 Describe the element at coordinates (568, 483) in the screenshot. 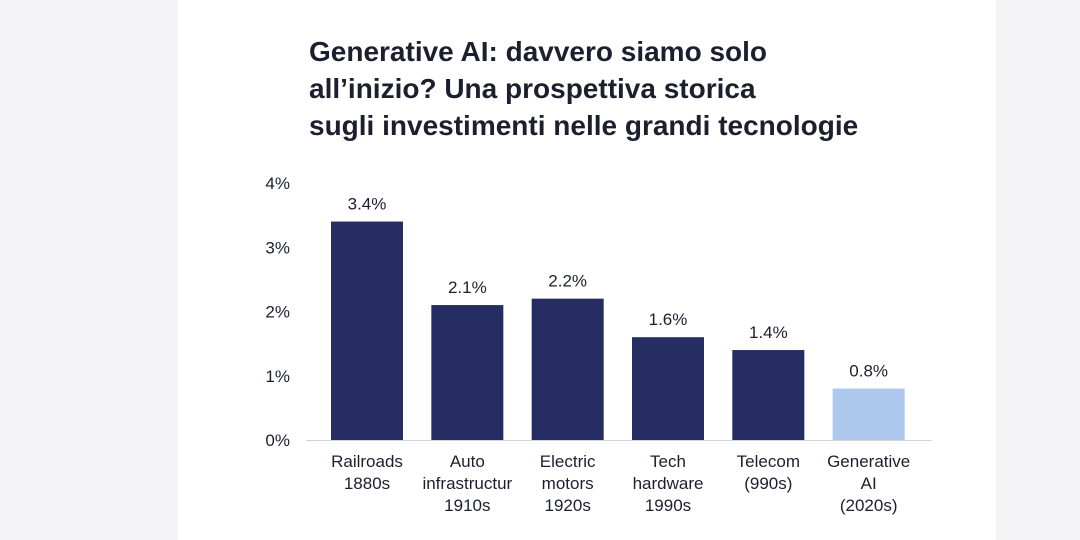

I see `x-tick-label: Electric motors 1920s` at that location.